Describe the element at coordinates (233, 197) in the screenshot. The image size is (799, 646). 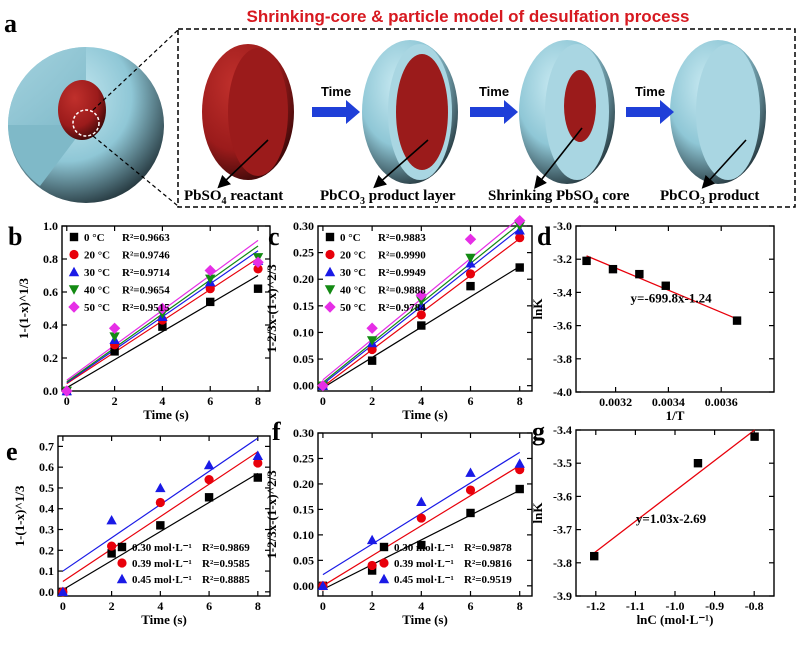
I see `caption-reactant: PbSO4 reactant` at that location.